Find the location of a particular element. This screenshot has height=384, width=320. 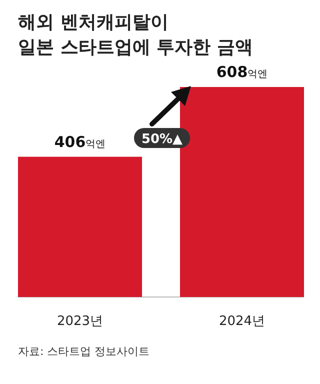

title: 해외 벤처캐피탈이 일본 스타트업에 투자한 금액 is located at coordinates (135, 35).